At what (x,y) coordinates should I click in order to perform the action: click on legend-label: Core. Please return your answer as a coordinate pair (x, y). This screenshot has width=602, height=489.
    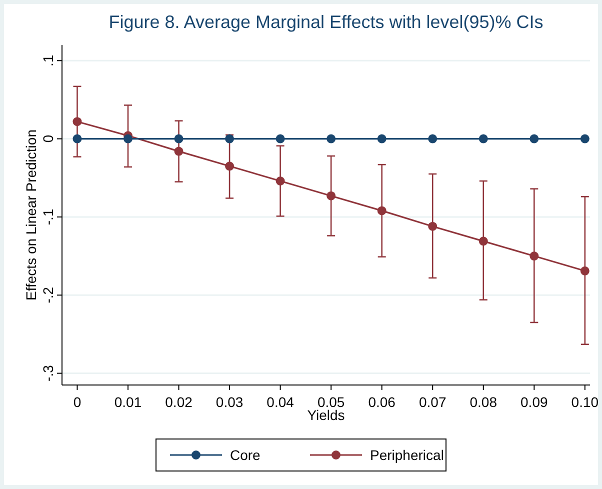
    Looking at the image, I should click on (245, 455).